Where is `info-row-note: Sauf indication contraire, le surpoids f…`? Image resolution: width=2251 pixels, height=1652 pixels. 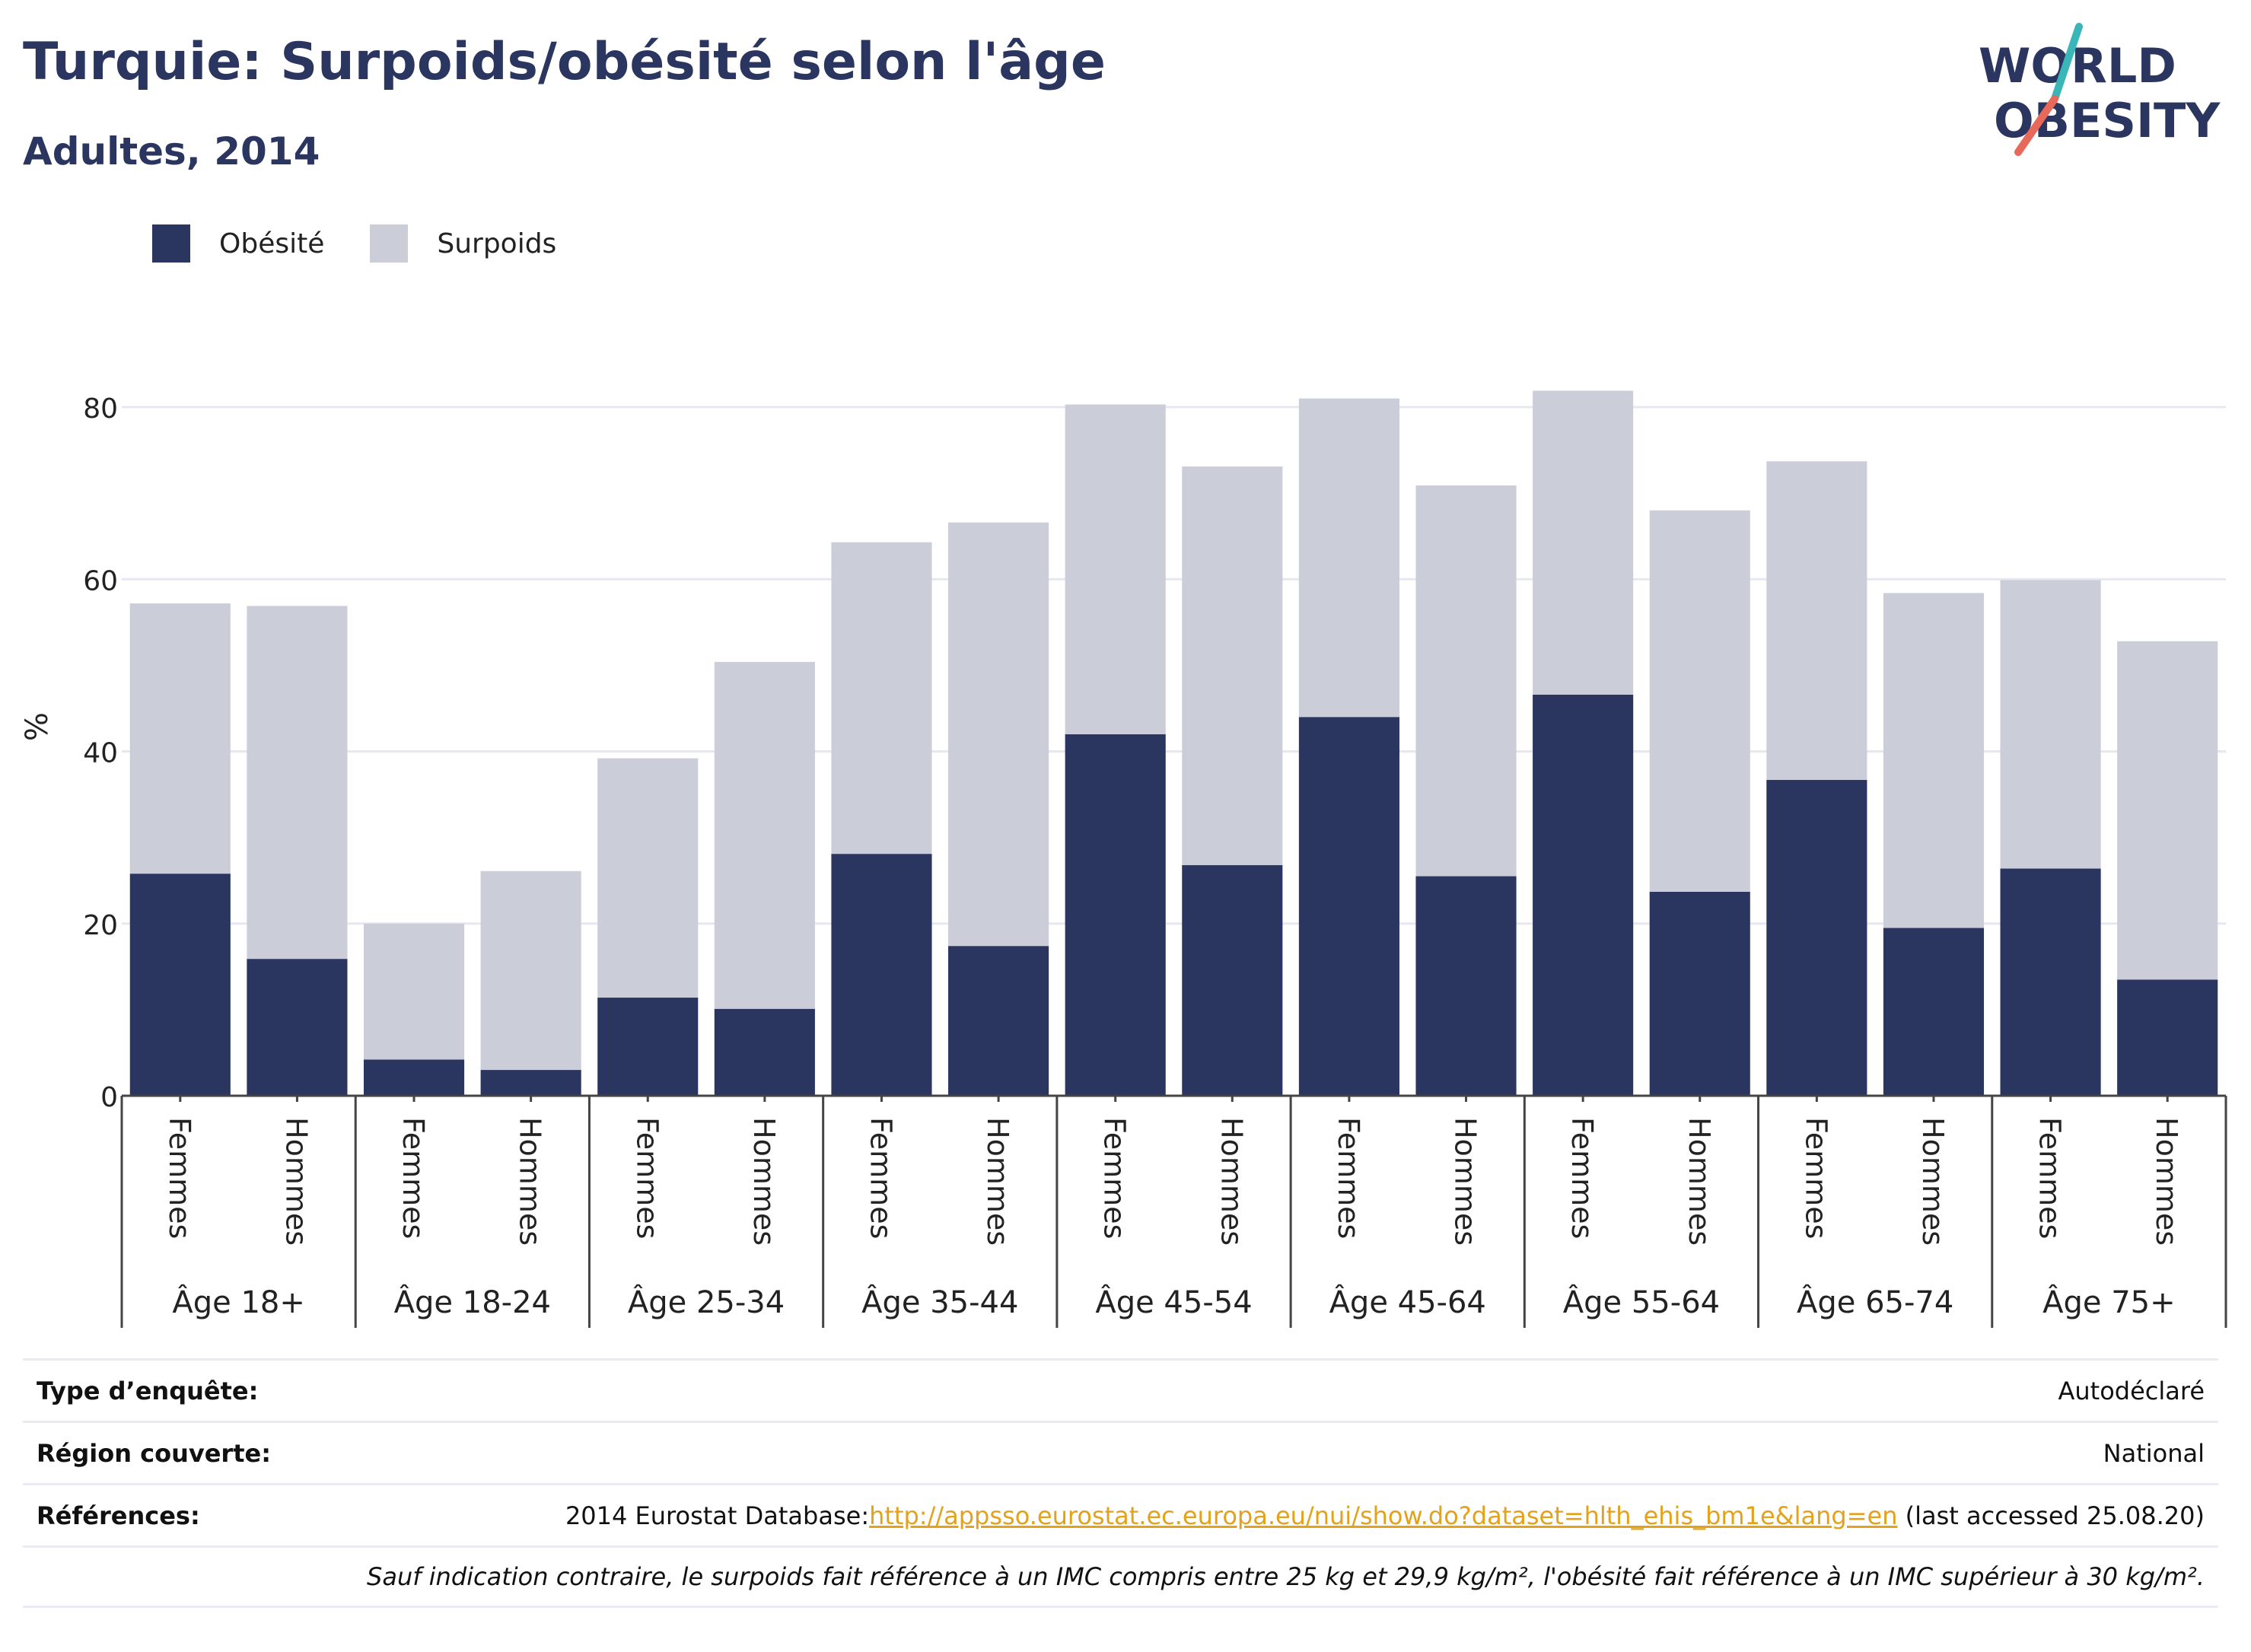 info-row-note: Sauf indication contraire, le surpoids f… is located at coordinates (1120, 1576).